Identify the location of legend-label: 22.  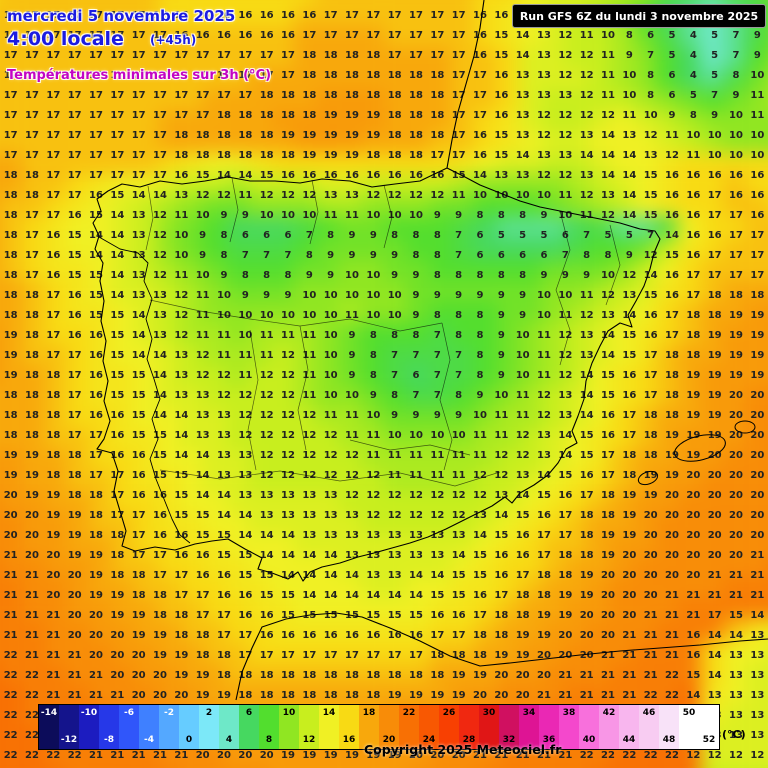
(409, 713).